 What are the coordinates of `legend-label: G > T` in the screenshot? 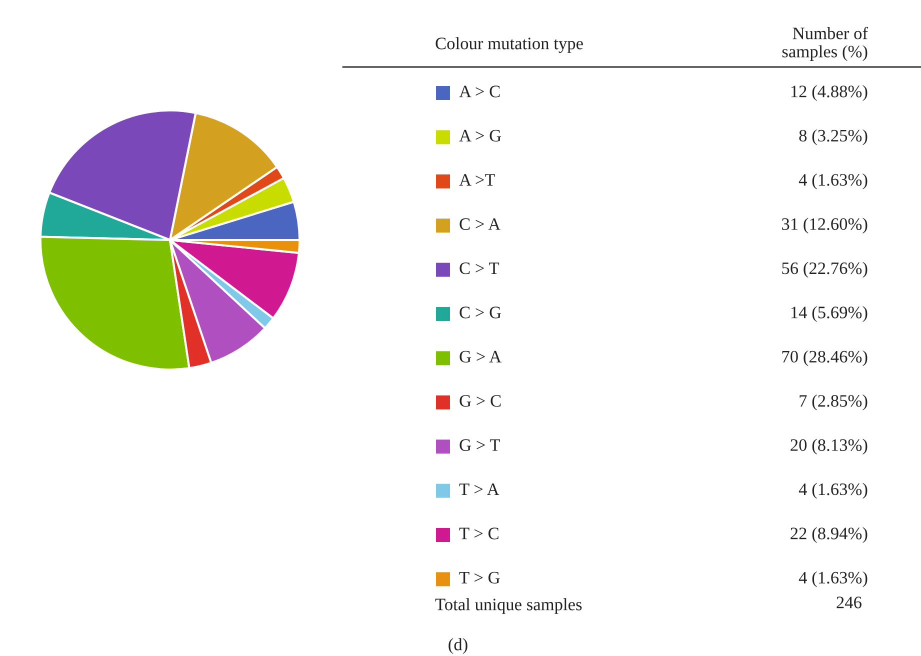 It's located at (480, 445).